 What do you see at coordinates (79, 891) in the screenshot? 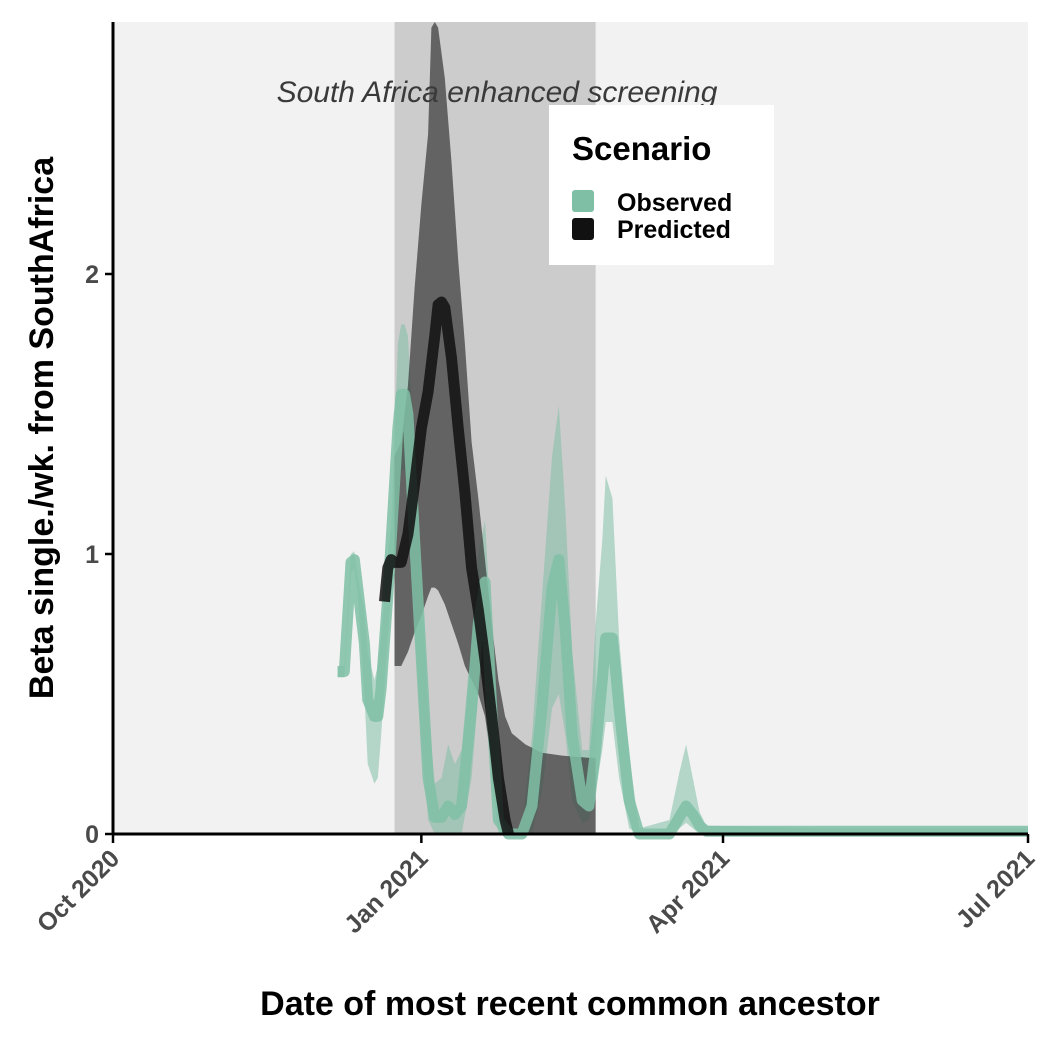
I see `x-tick-label: Oct 2020` at bounding box center [79, 891].